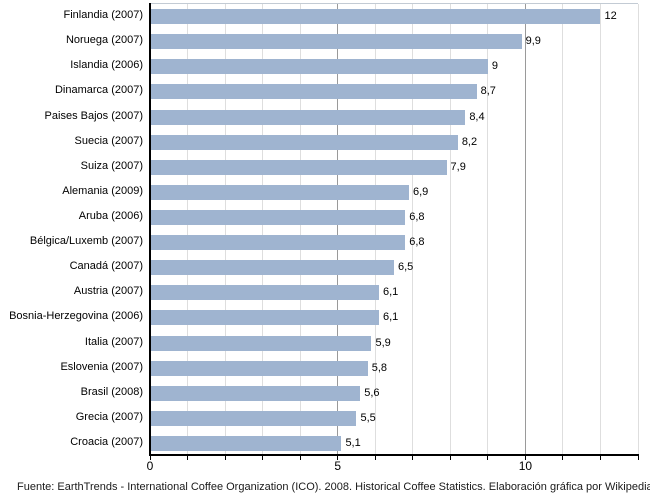  What do you see at coordinates (110, 215) in the screenshot?
I see `category-label: Aruba (2006)` at bounding box center [110, 215].